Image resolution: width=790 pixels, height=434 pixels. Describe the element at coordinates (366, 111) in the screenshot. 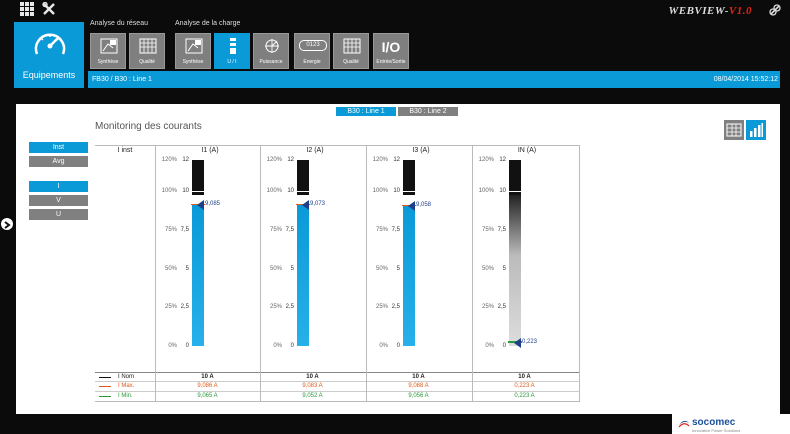

I see `line-tab-1: B30 : Line 1` at that location.